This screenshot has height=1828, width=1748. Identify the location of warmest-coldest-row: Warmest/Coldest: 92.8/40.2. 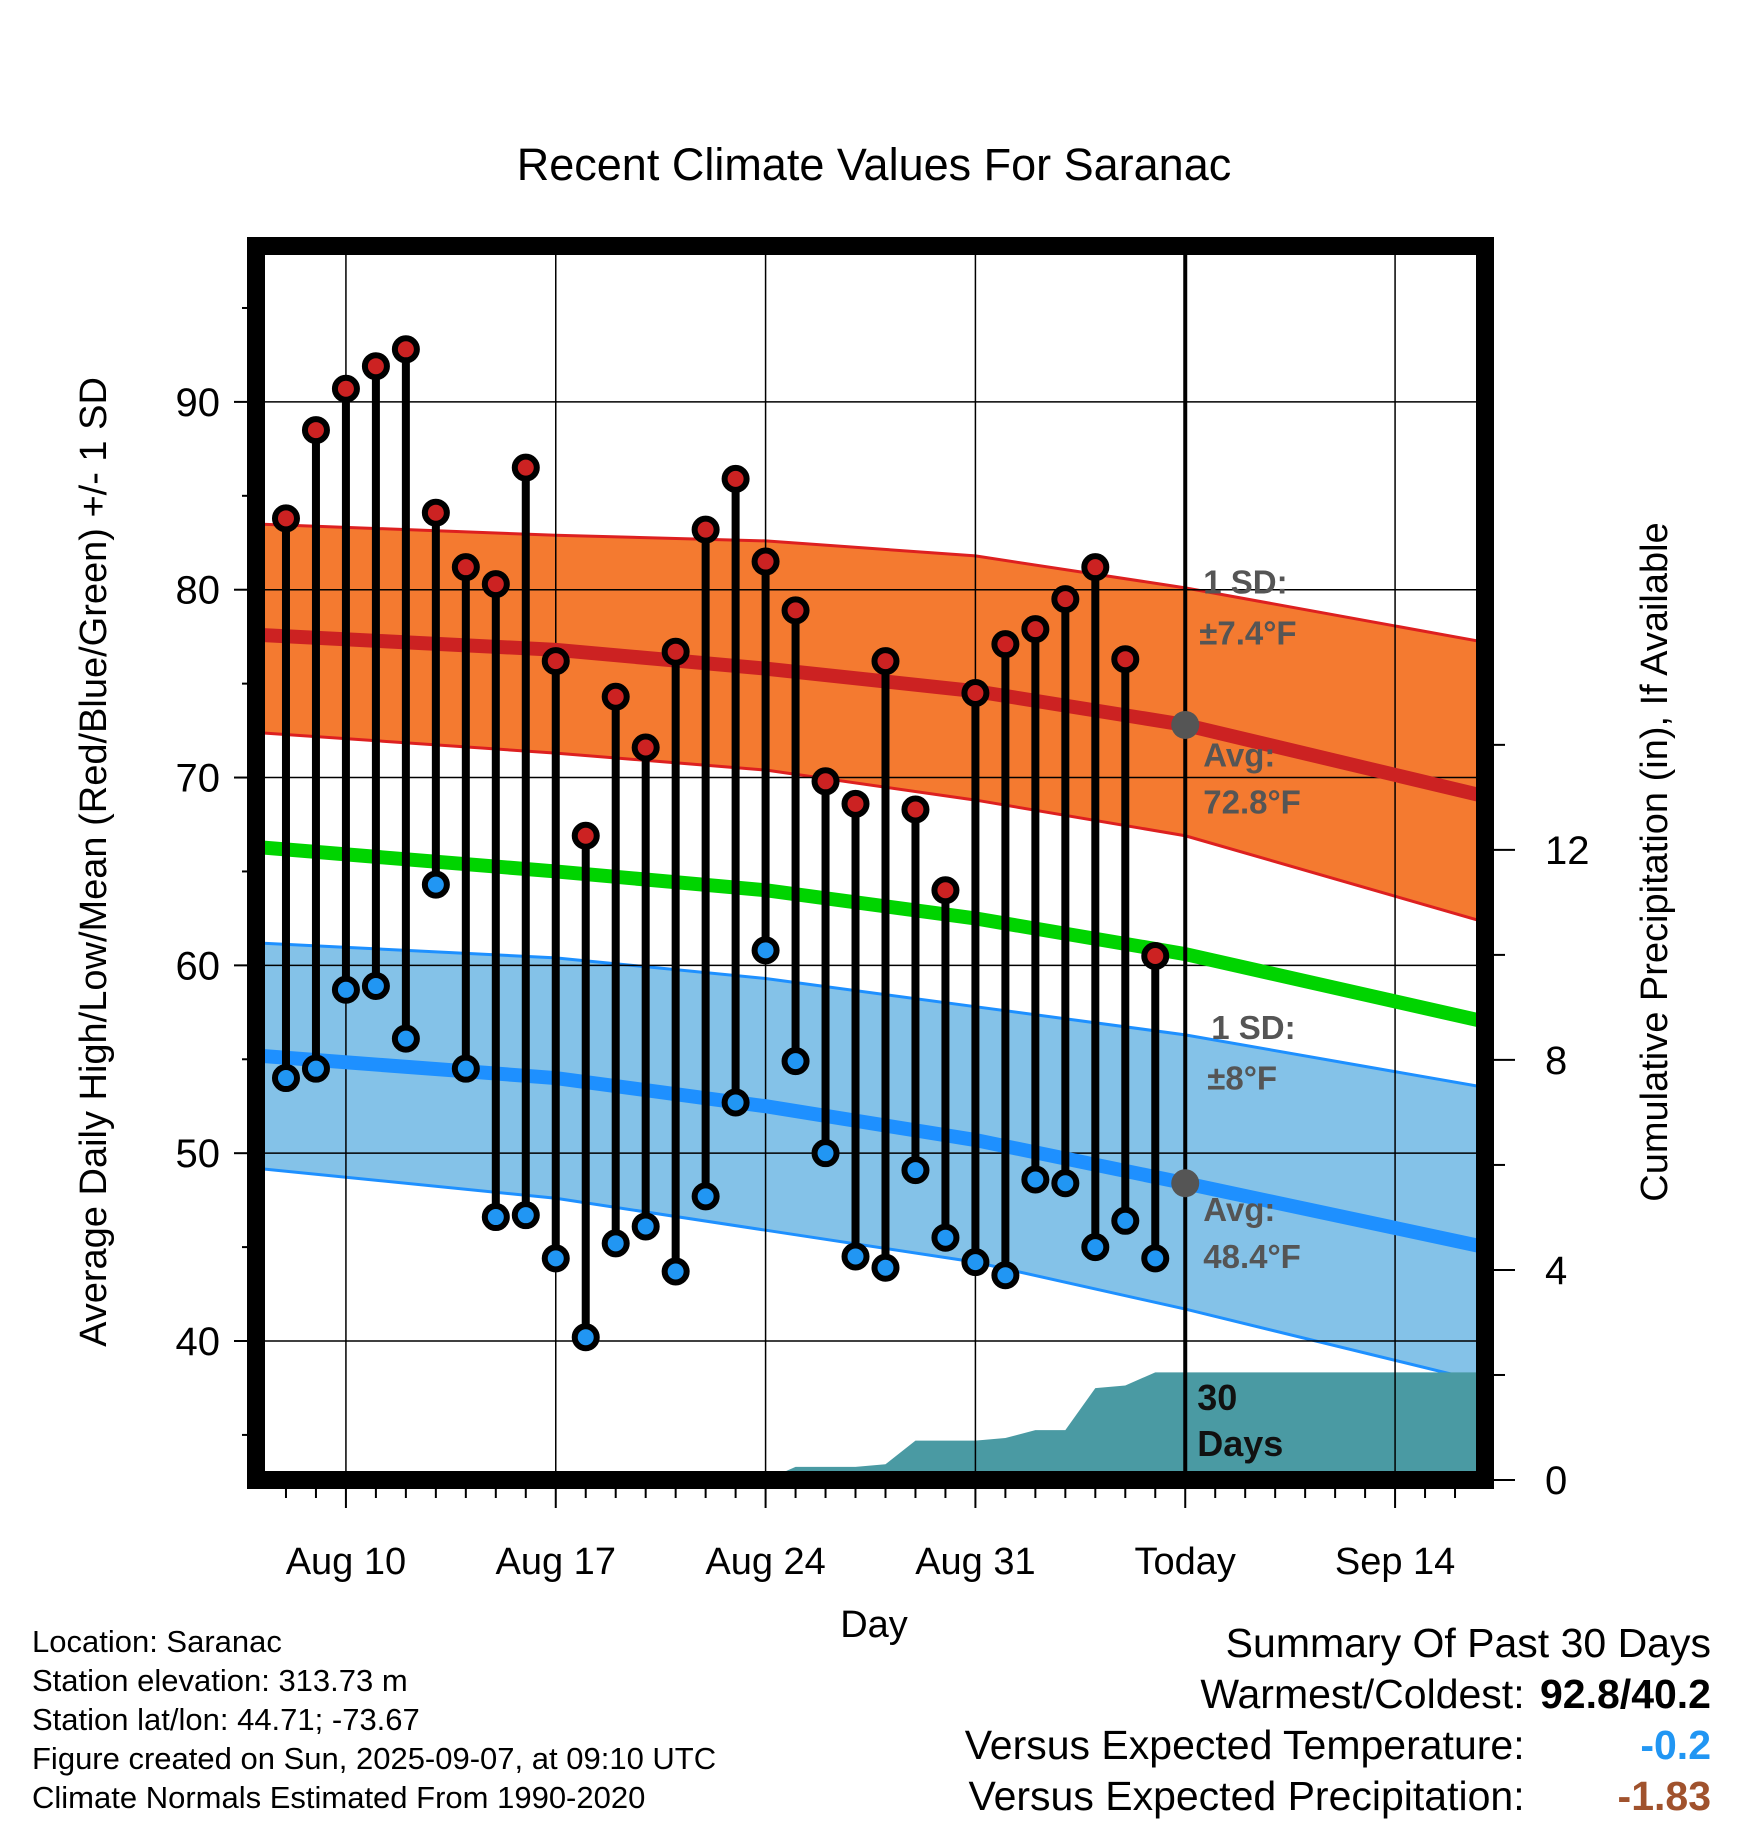
(1338, 1694).